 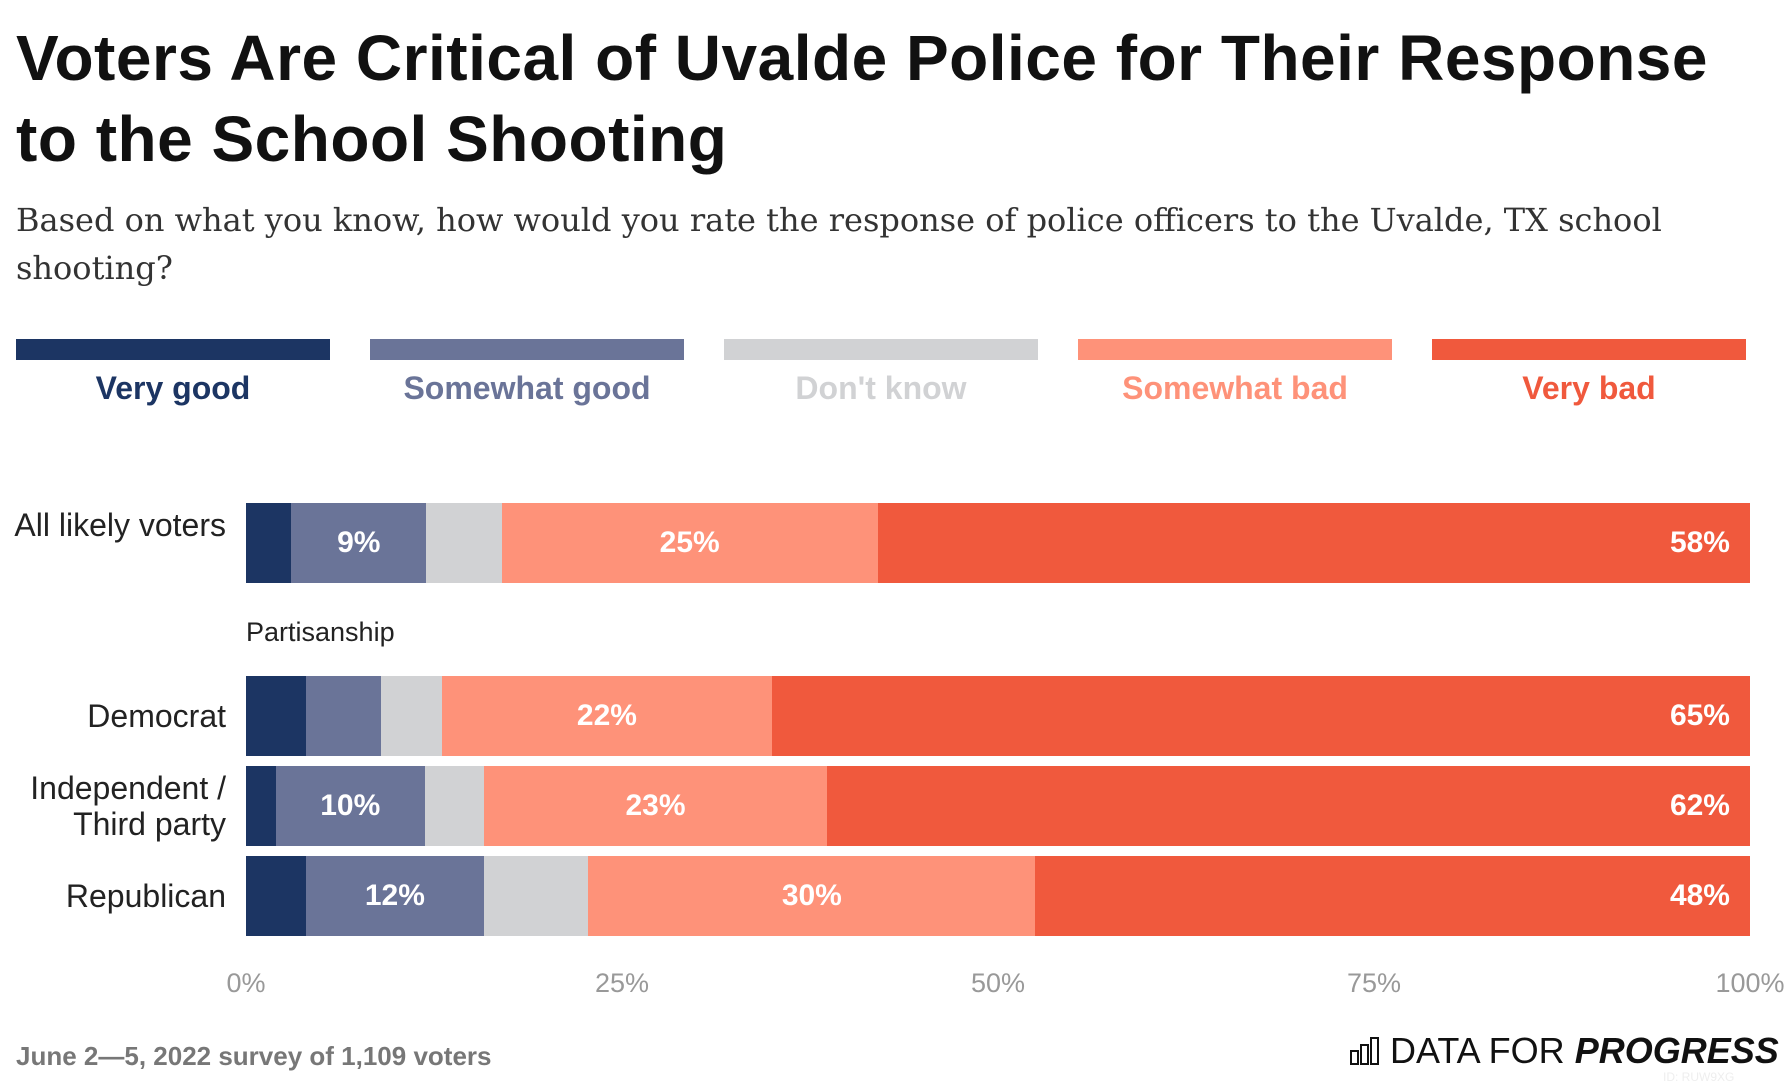 What do you see at coordinates (120, 525) in the screenshot?
I see `row-label: All likely voters` at bounding box center [120, 525].